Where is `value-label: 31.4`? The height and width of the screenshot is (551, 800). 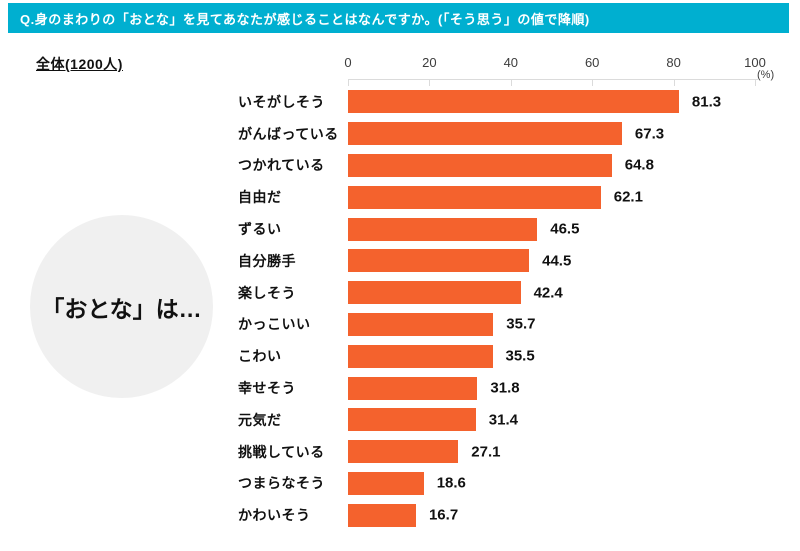 value-label: 31.4 is located at coordinates (503, 420).